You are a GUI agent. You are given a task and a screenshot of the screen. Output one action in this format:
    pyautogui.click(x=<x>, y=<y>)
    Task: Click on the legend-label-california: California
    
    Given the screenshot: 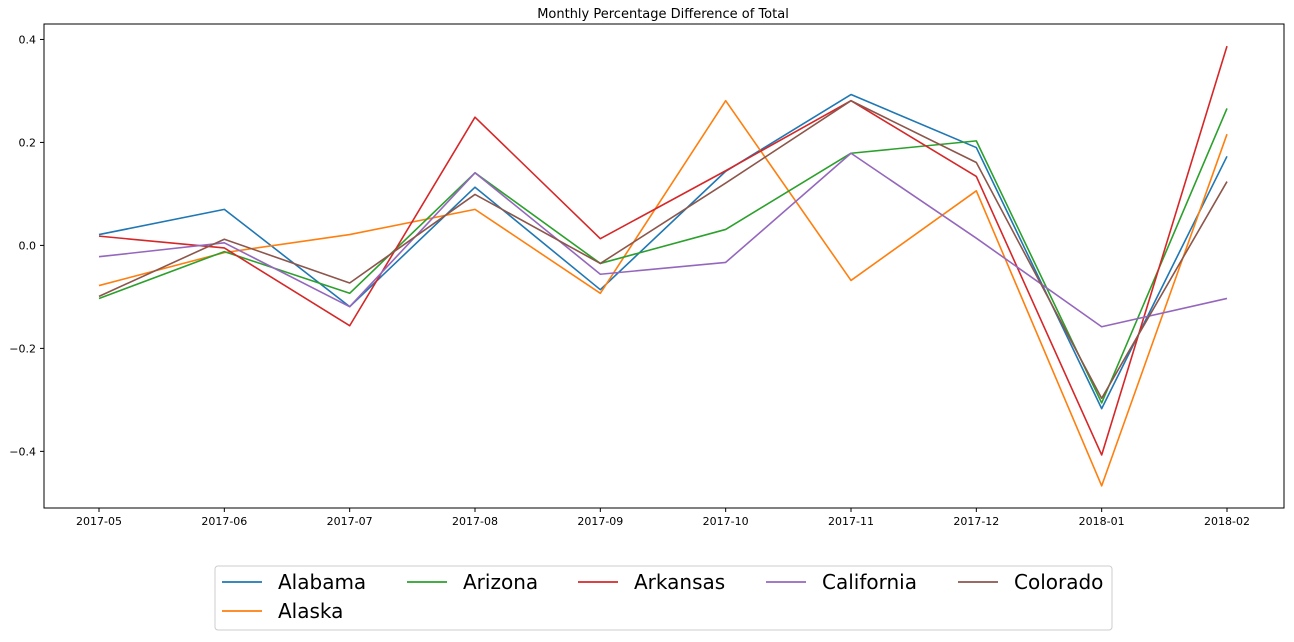 What is the action you would take?
    pyautogui.click(x=869, y=582)
    